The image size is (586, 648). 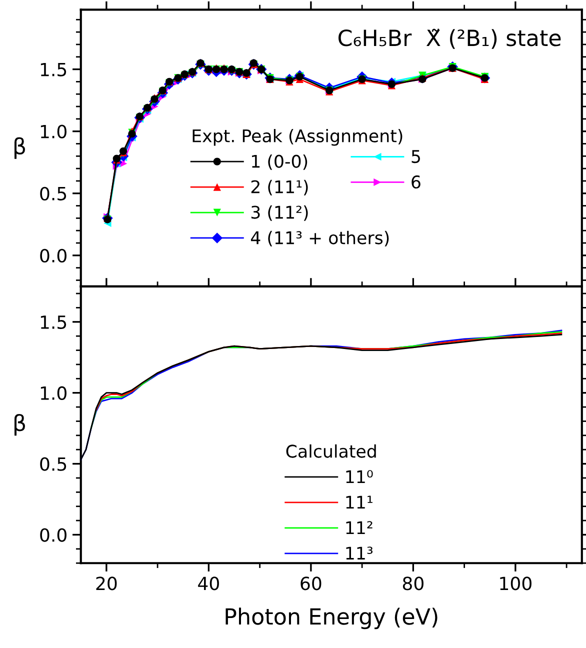 I want to click on legend-label: 11², so click(x=359, y=527).